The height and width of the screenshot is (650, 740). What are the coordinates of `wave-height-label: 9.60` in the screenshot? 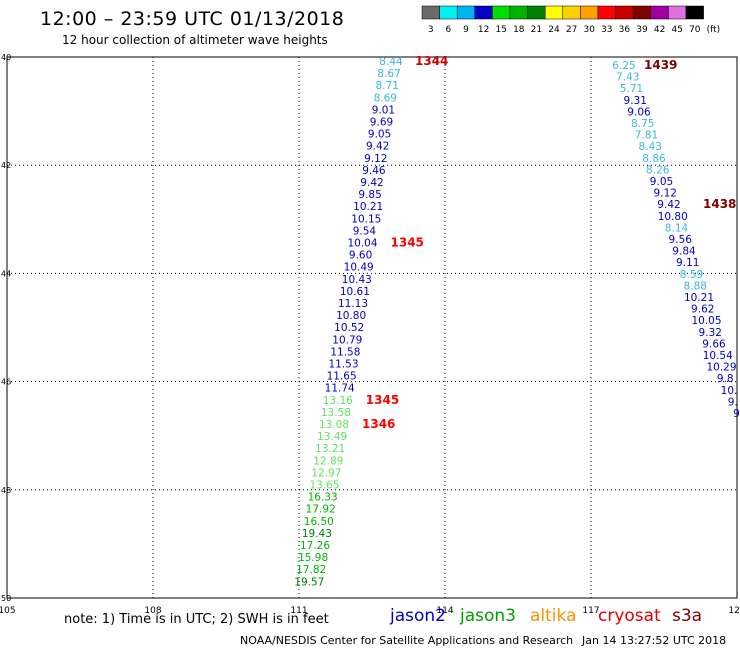 It's located at (360, 256).